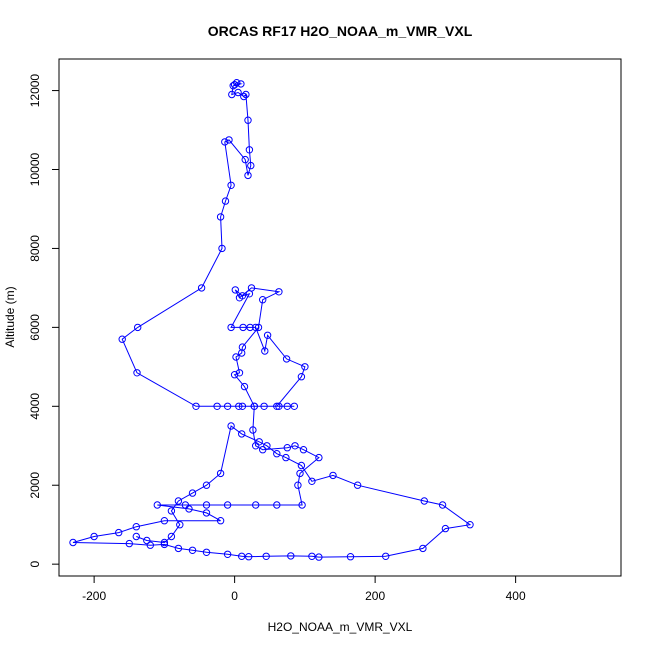 The height and width of the screenshot is (650, 650). Describe the element at coordinates (35, 327) in the screenshot. I see `y-tick-label: 6000` at that location.